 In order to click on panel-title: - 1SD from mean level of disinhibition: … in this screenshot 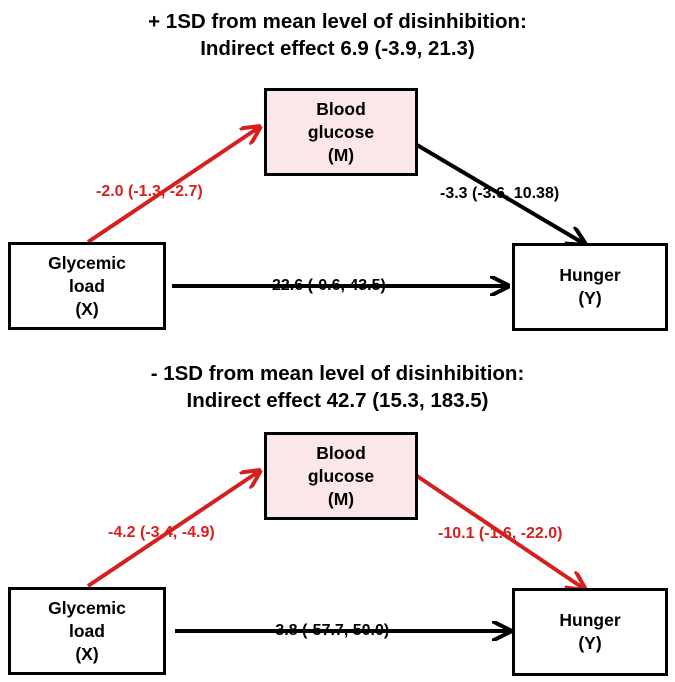, I will do `click(337, 387)`.